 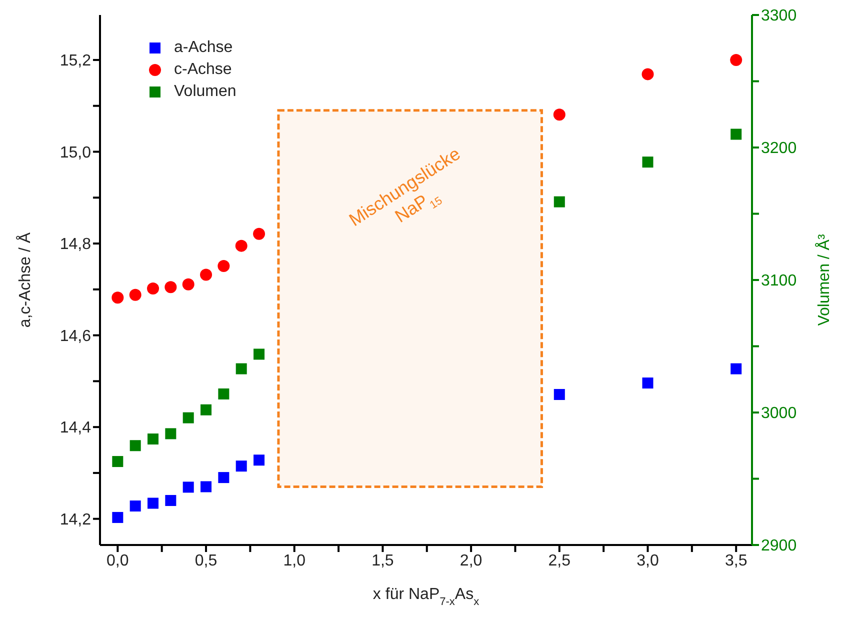 What do you see at coordinates (736, 561) in the screenshot?
I see `x-tick-label: 3,5` at bounding box center [736, 561].